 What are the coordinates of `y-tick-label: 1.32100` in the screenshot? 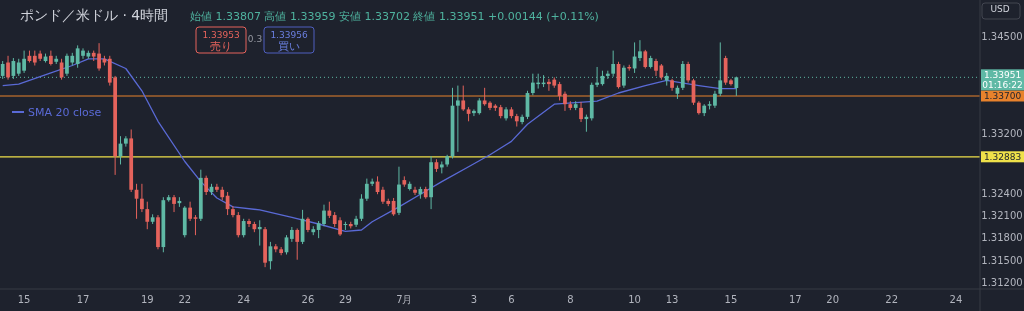 It's located at (1002, 216).